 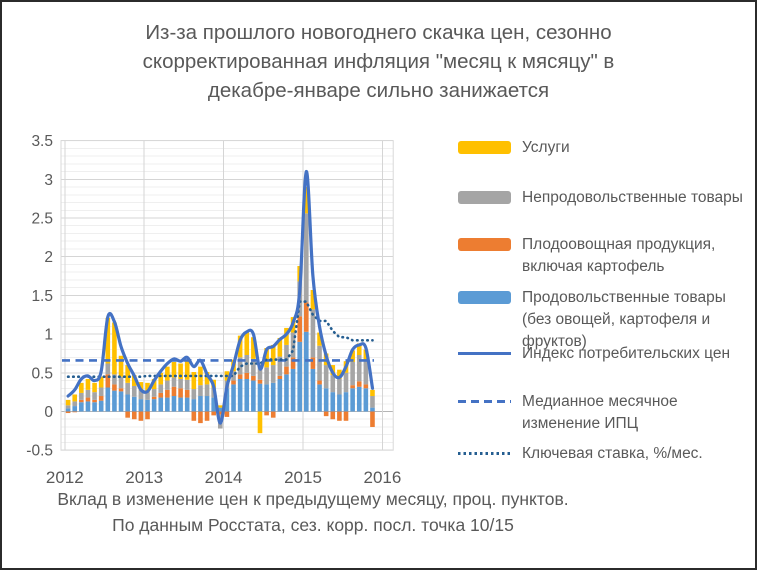 I want to click on legend-item-services: Услуги, so click(x=606, y=148).